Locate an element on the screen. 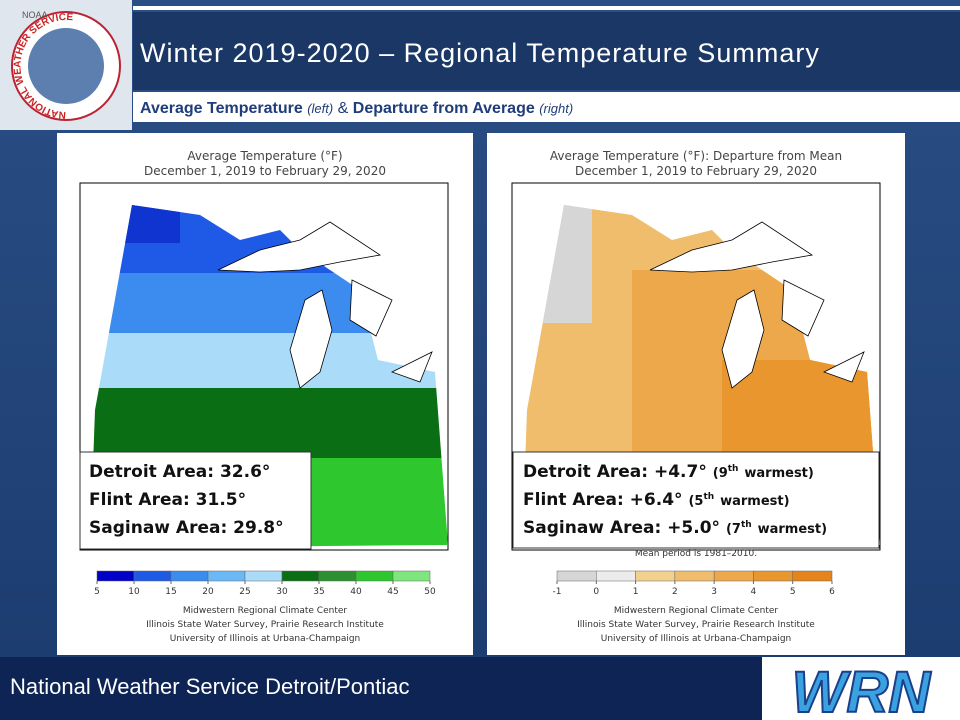 The image size is (960, 720). colorbar-label: -1 is located at coordinates (557, 592).